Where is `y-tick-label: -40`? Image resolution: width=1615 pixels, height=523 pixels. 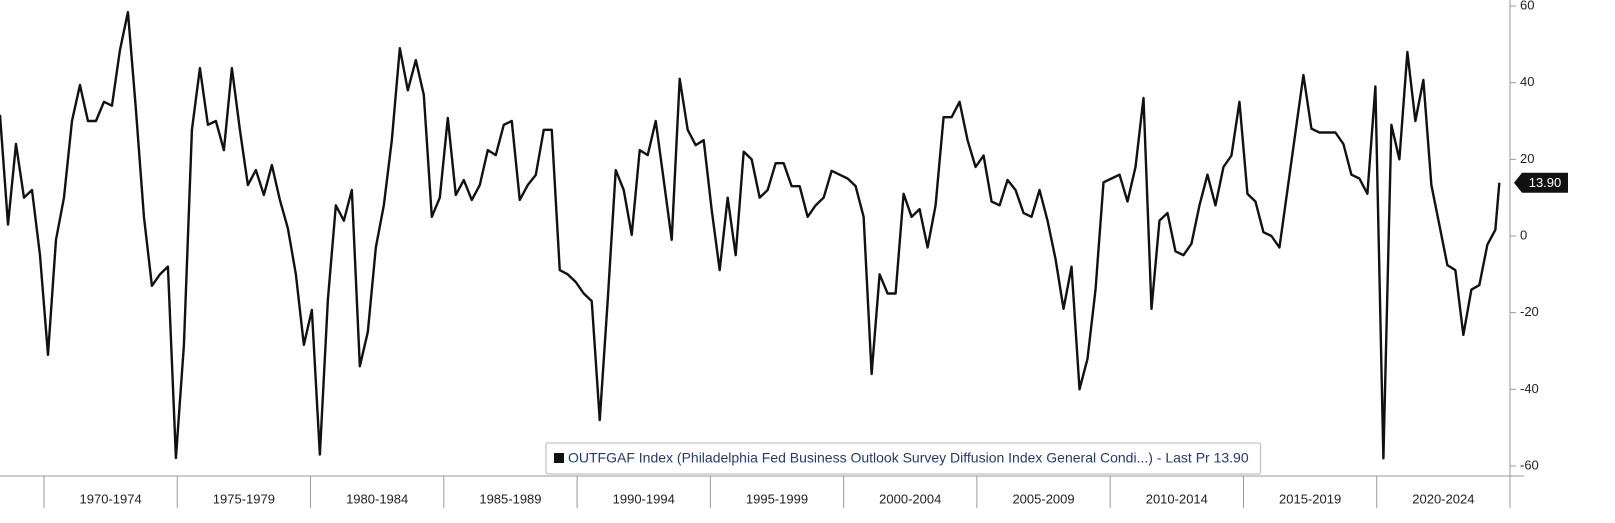 y-tick-label: -40 is located at coordinates (1529, 388).